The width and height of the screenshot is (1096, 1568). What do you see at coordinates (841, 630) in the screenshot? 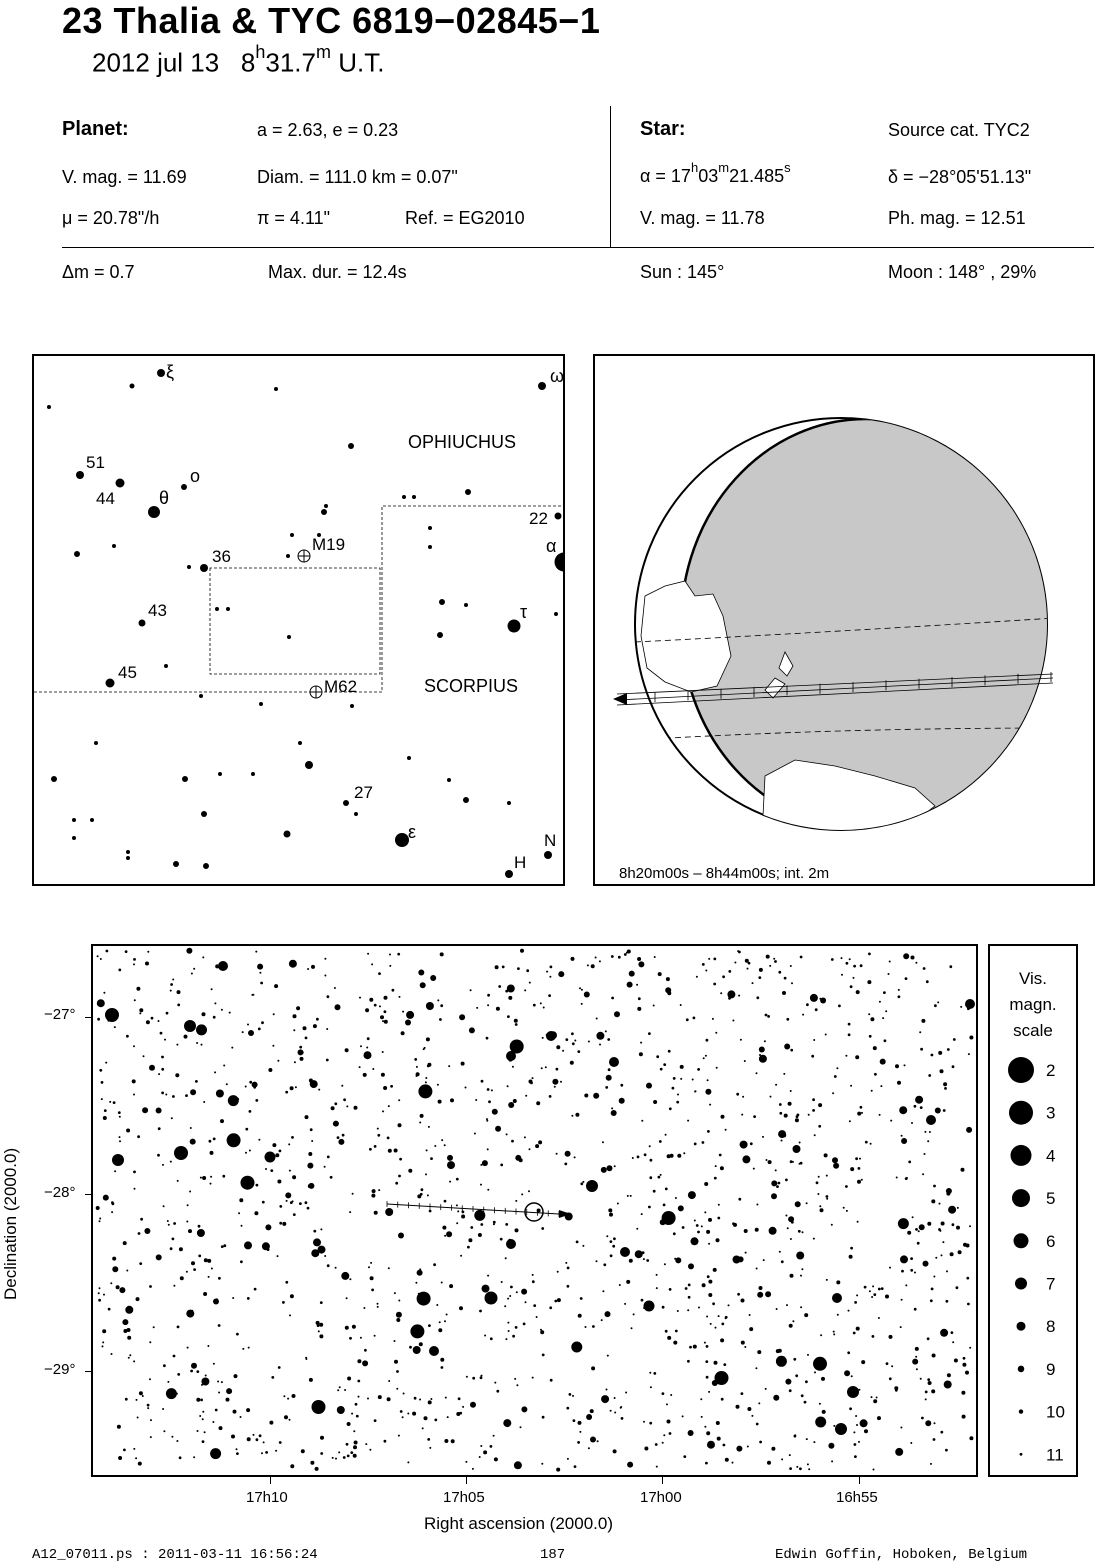
I see `path-limit-north` at bounding box center [841, 630].